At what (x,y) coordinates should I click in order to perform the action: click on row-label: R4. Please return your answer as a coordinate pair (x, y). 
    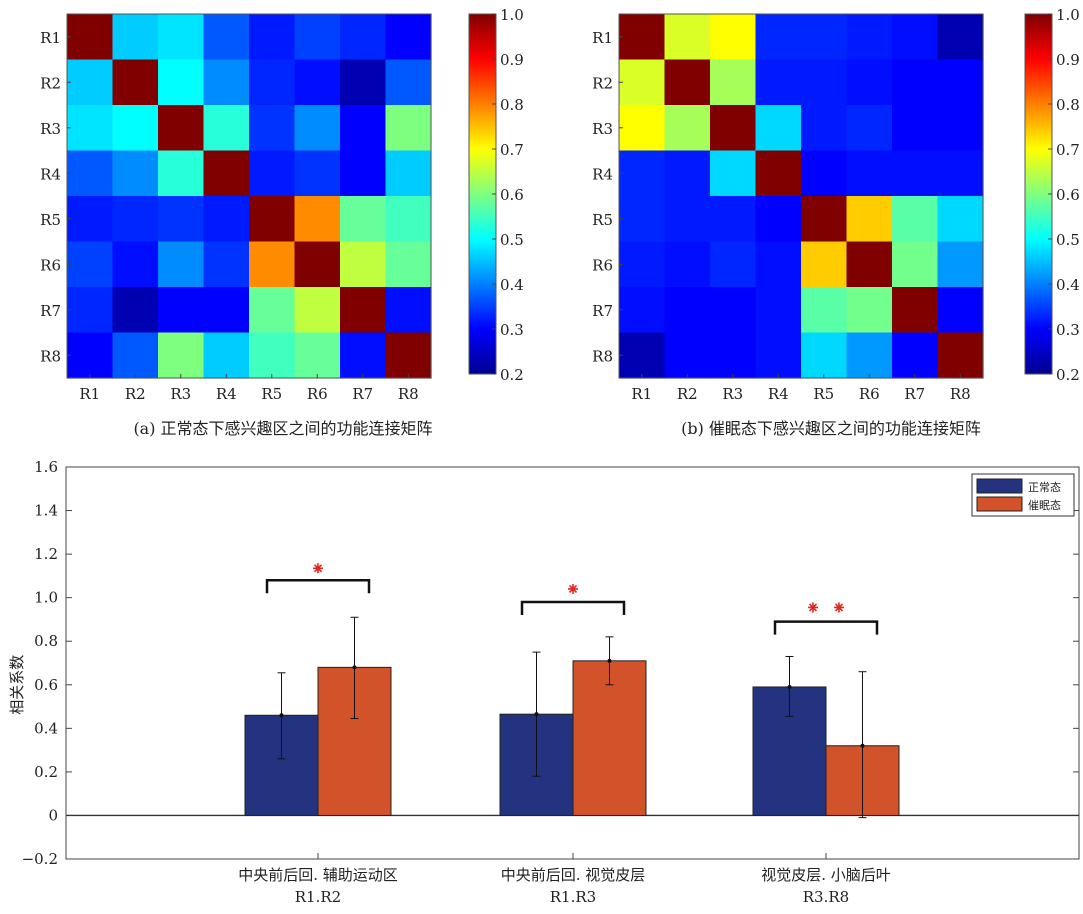
    Looking at the image, I should click on (602, 174).